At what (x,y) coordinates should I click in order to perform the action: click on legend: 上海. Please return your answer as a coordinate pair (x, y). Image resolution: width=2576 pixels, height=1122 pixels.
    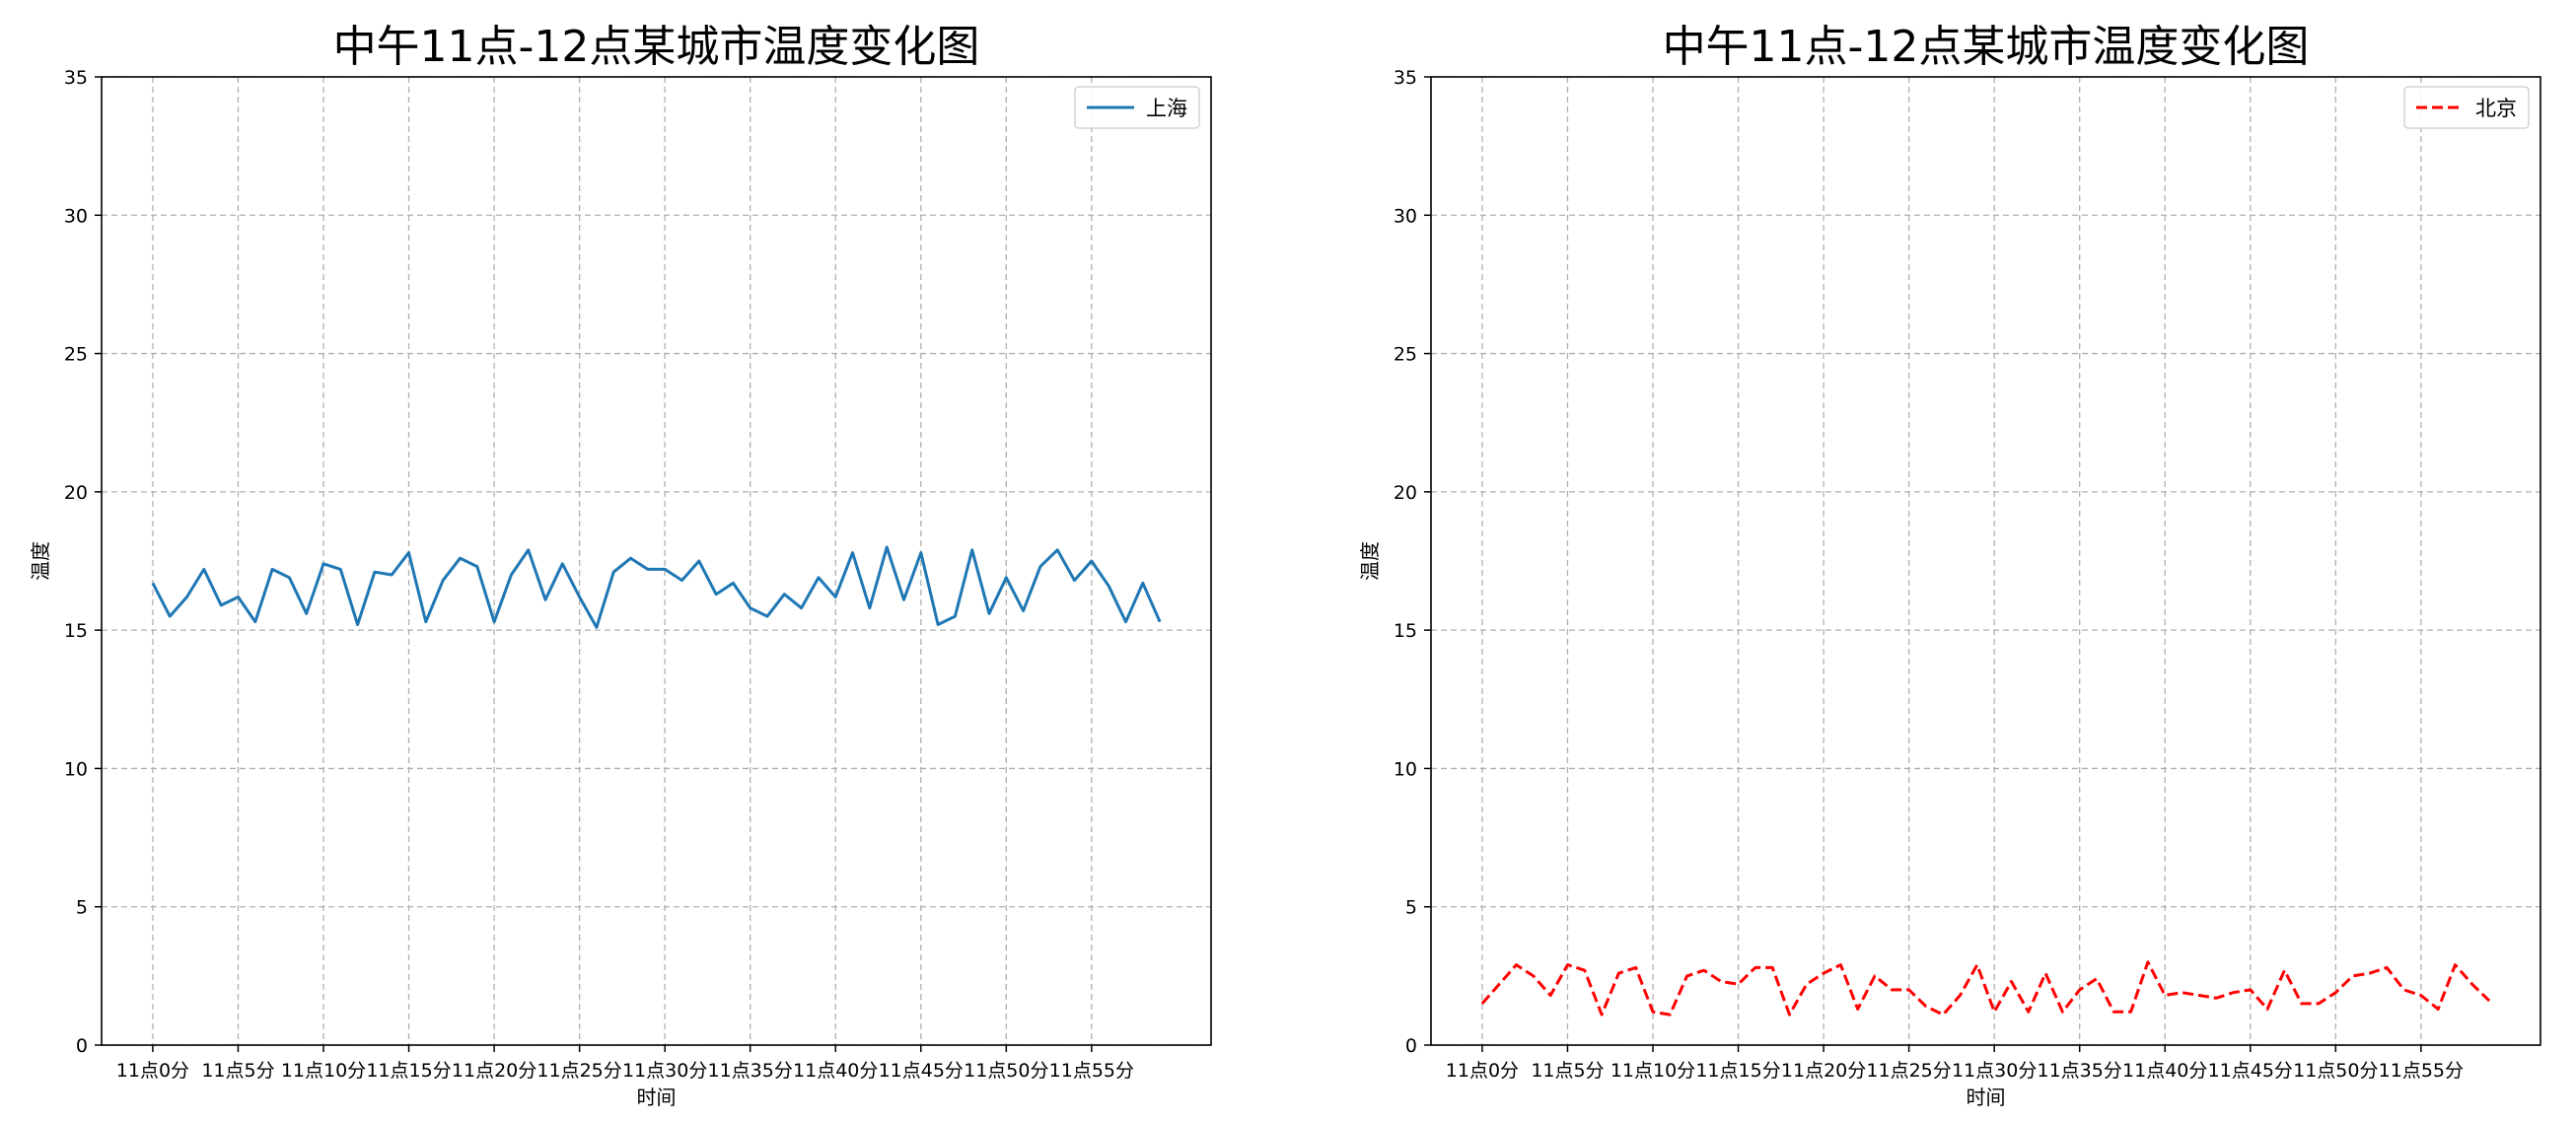
    Looking at the image, I should click on (1137, 107).